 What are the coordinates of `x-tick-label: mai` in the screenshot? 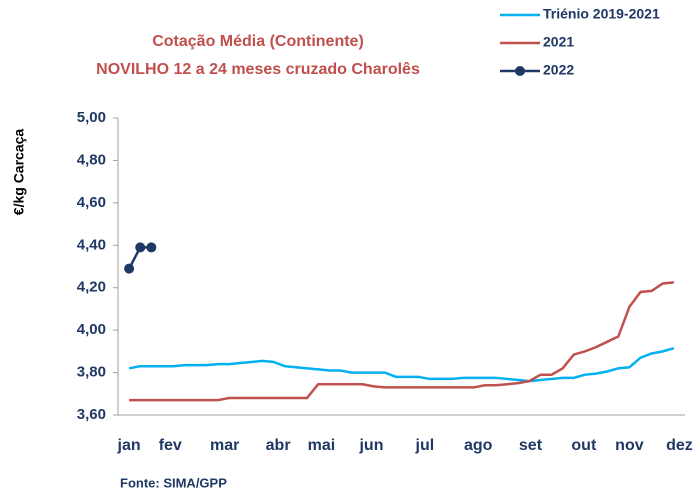 It's located at (322, 445).